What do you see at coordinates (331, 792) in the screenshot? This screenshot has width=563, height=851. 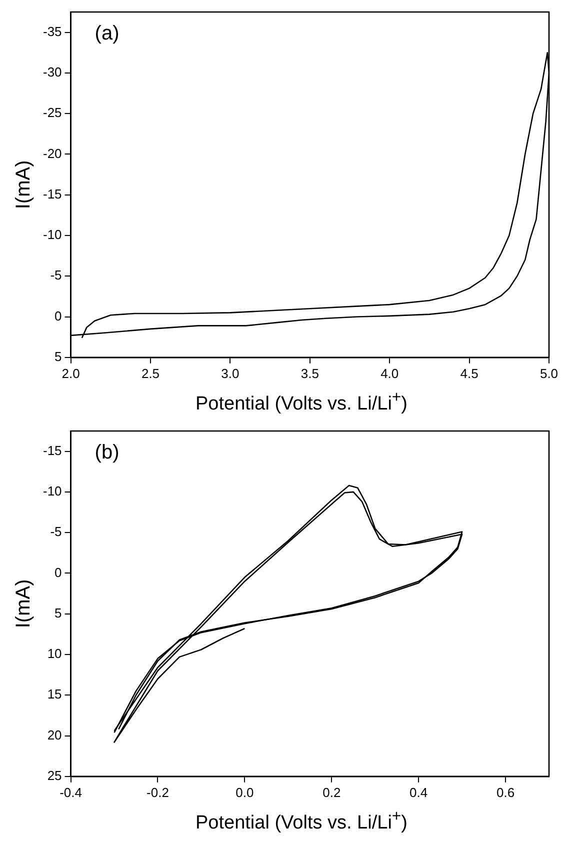 I see `x-tick-label: 0.2` at bounding box center [331, 792].